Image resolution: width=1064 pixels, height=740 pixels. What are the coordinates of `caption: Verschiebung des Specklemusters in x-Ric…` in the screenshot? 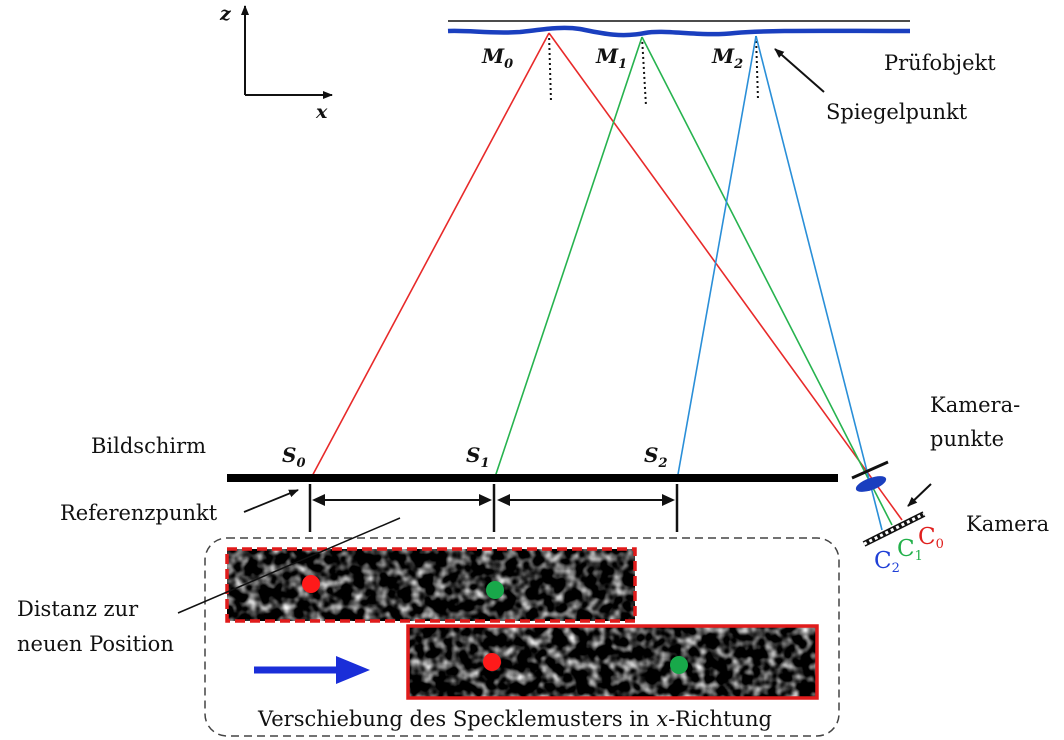 It's located at (514, 719).